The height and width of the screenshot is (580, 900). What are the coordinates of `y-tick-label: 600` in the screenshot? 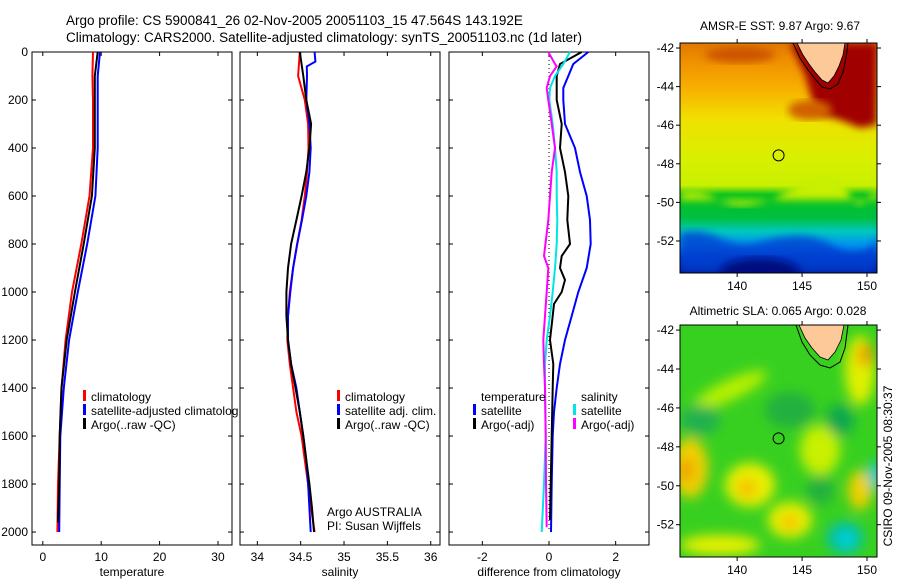 It's located at (18, 196).